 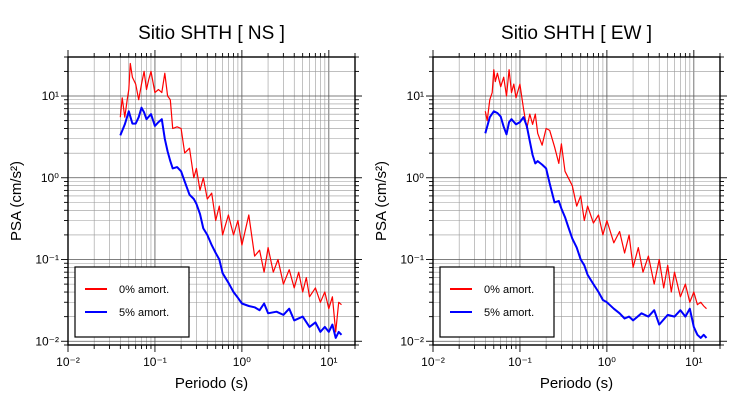 What do you see at coordinates (509, 290) in the screenshot?
I see `panel-2-legend-label-1: 0% amort.` at bounding box center [509, 290].